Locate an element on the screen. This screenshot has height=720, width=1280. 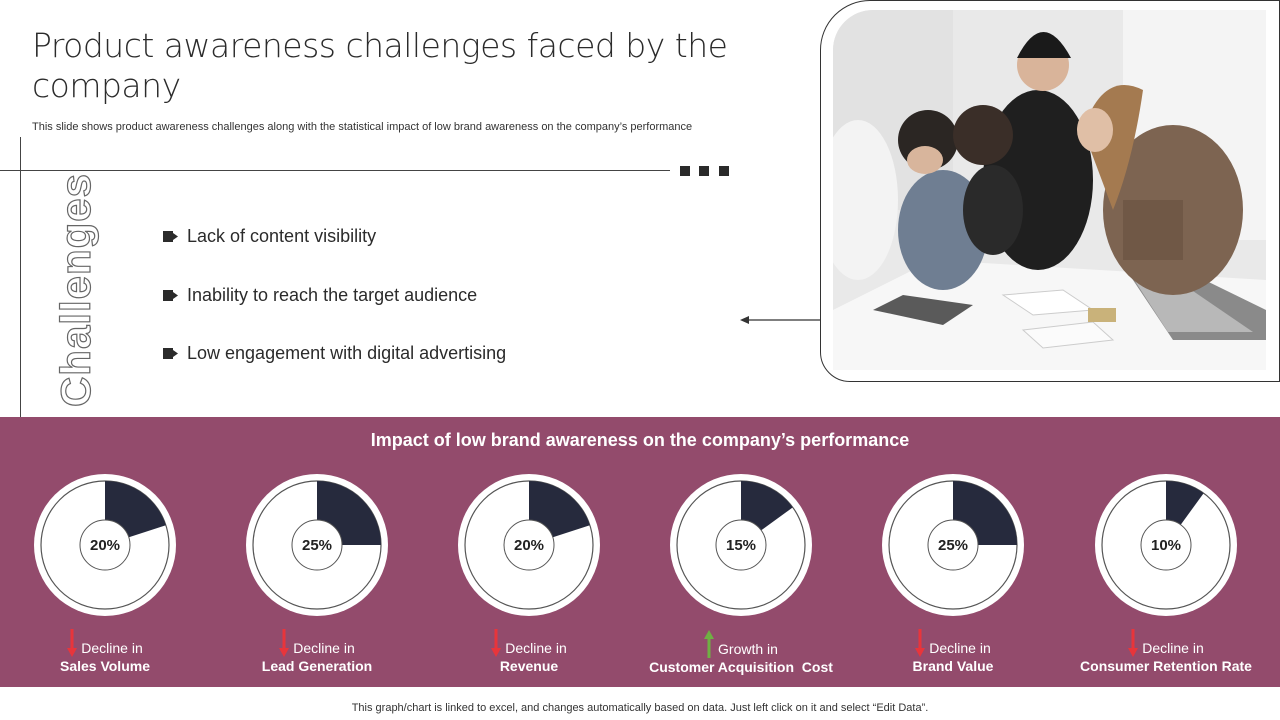
pie-value-label: 15% is located at coordinates (741, 545).